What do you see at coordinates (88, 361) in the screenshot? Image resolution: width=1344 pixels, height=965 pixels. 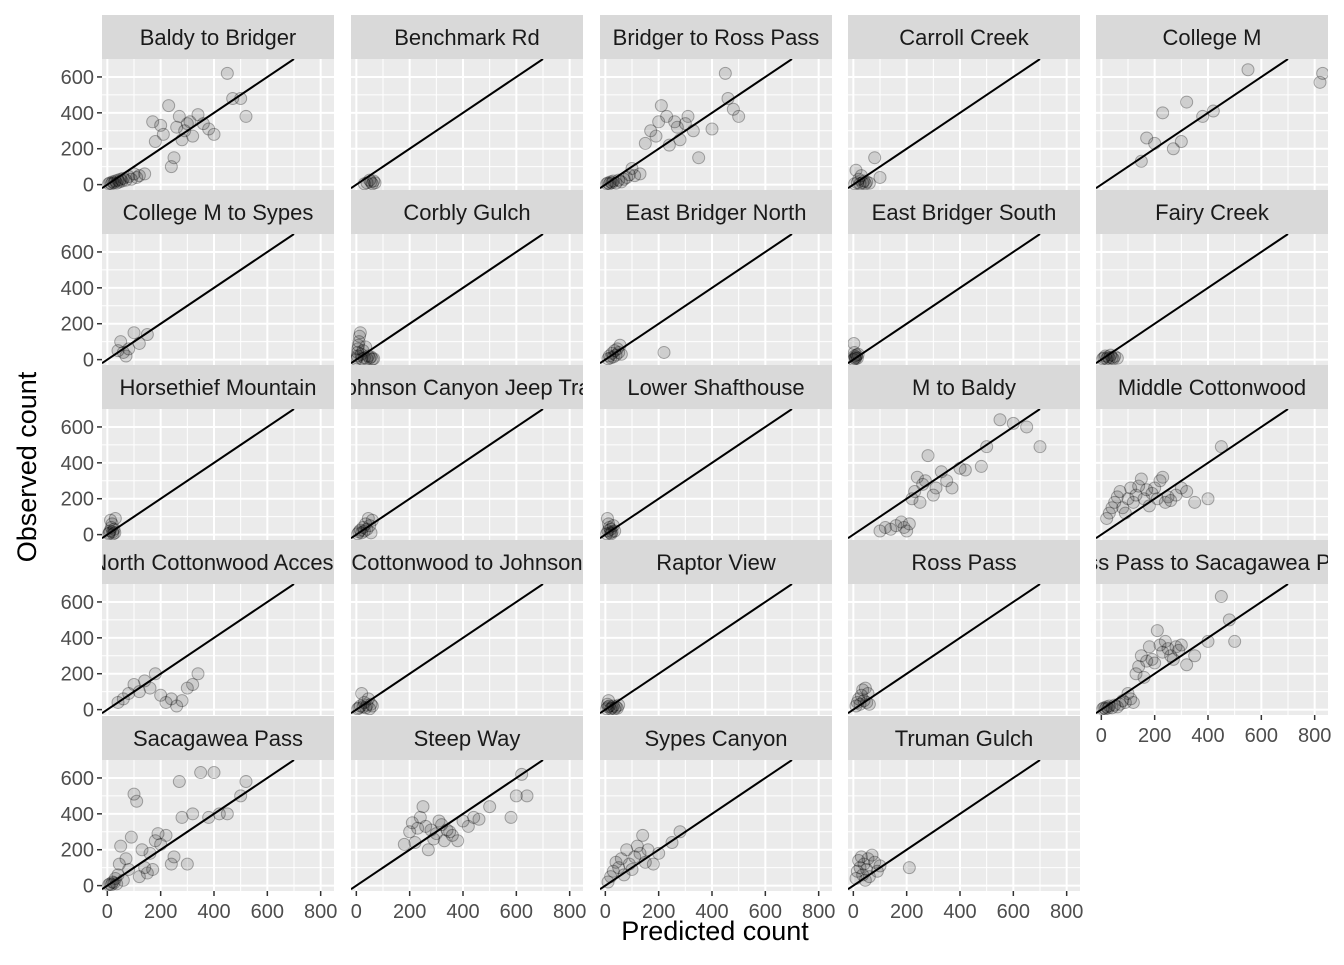 I see `y-tick-label: 0` at bounding box center [88, 361].